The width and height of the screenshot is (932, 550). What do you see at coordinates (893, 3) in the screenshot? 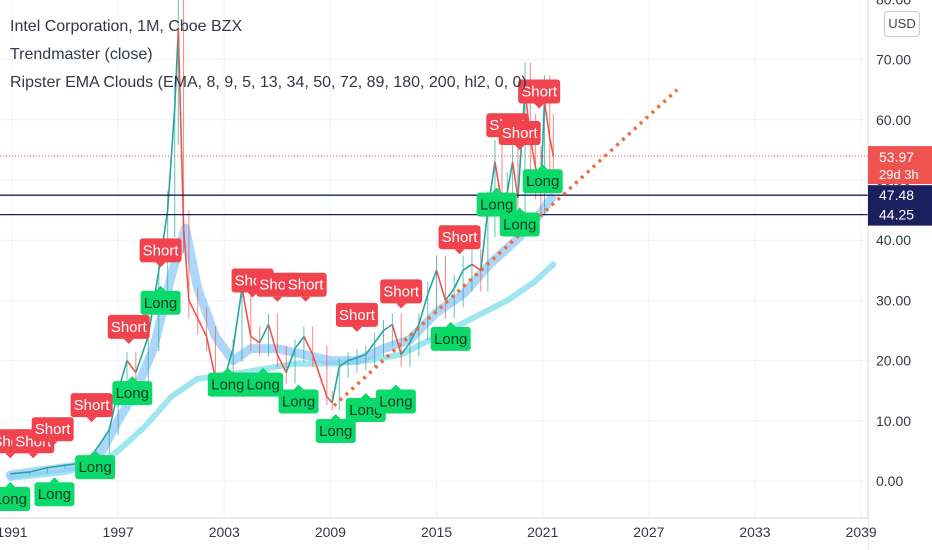
I see `price-tick-label: 80.00` at bounding box center [893, 3].